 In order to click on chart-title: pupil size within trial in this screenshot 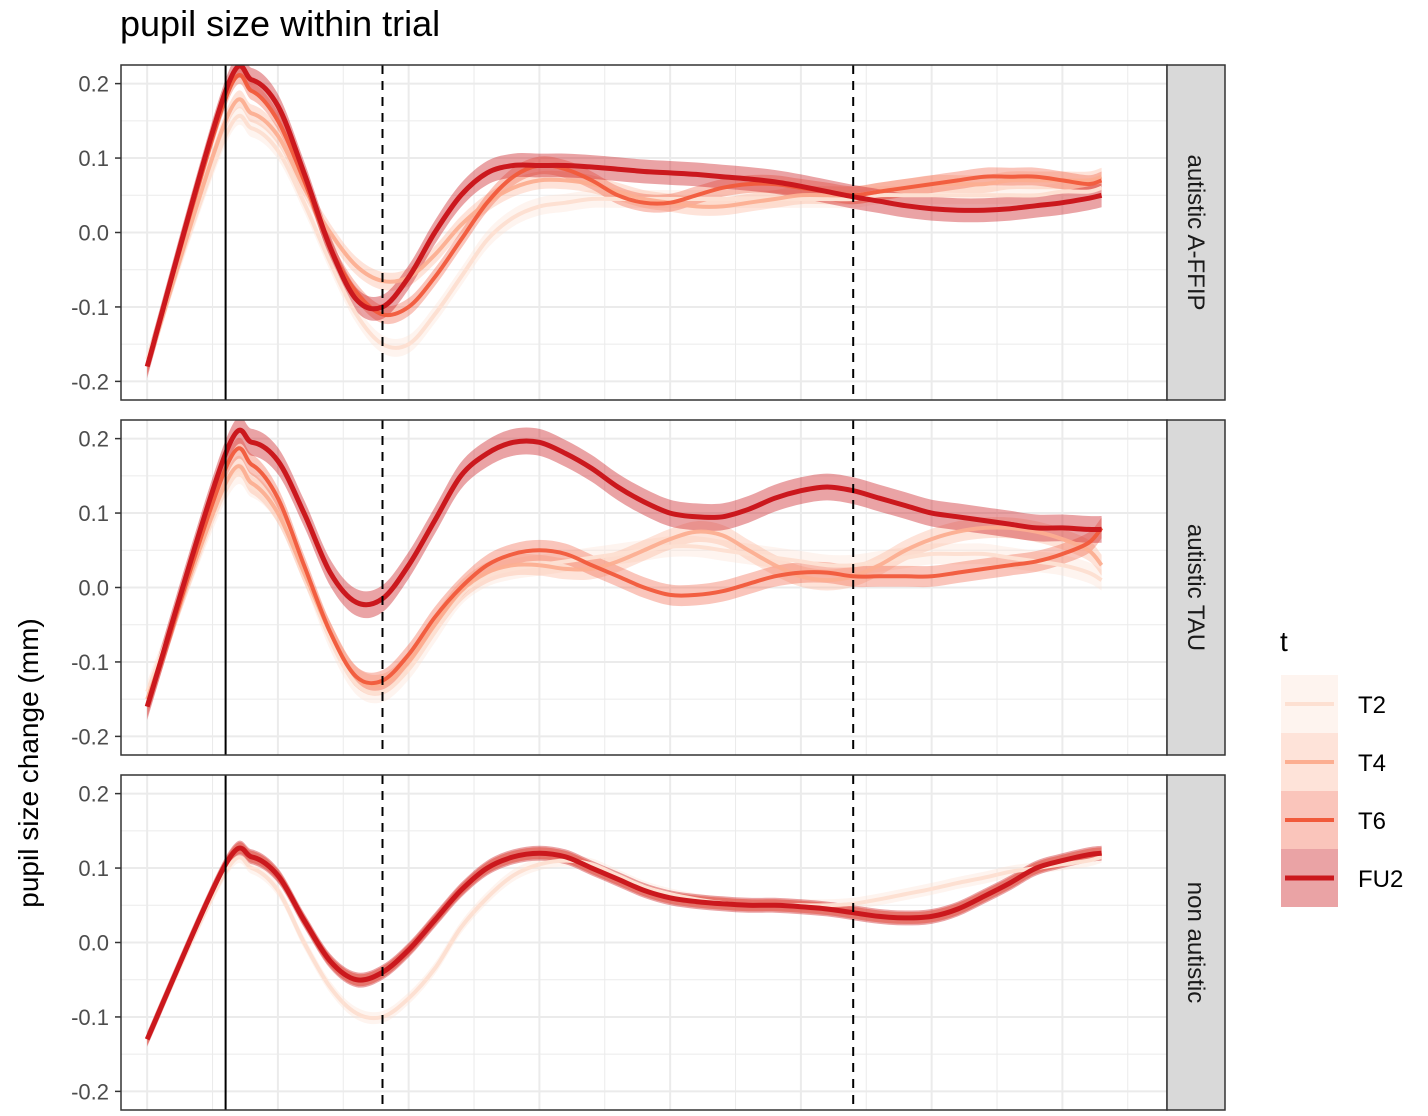, I will do `click(280, 23)`.